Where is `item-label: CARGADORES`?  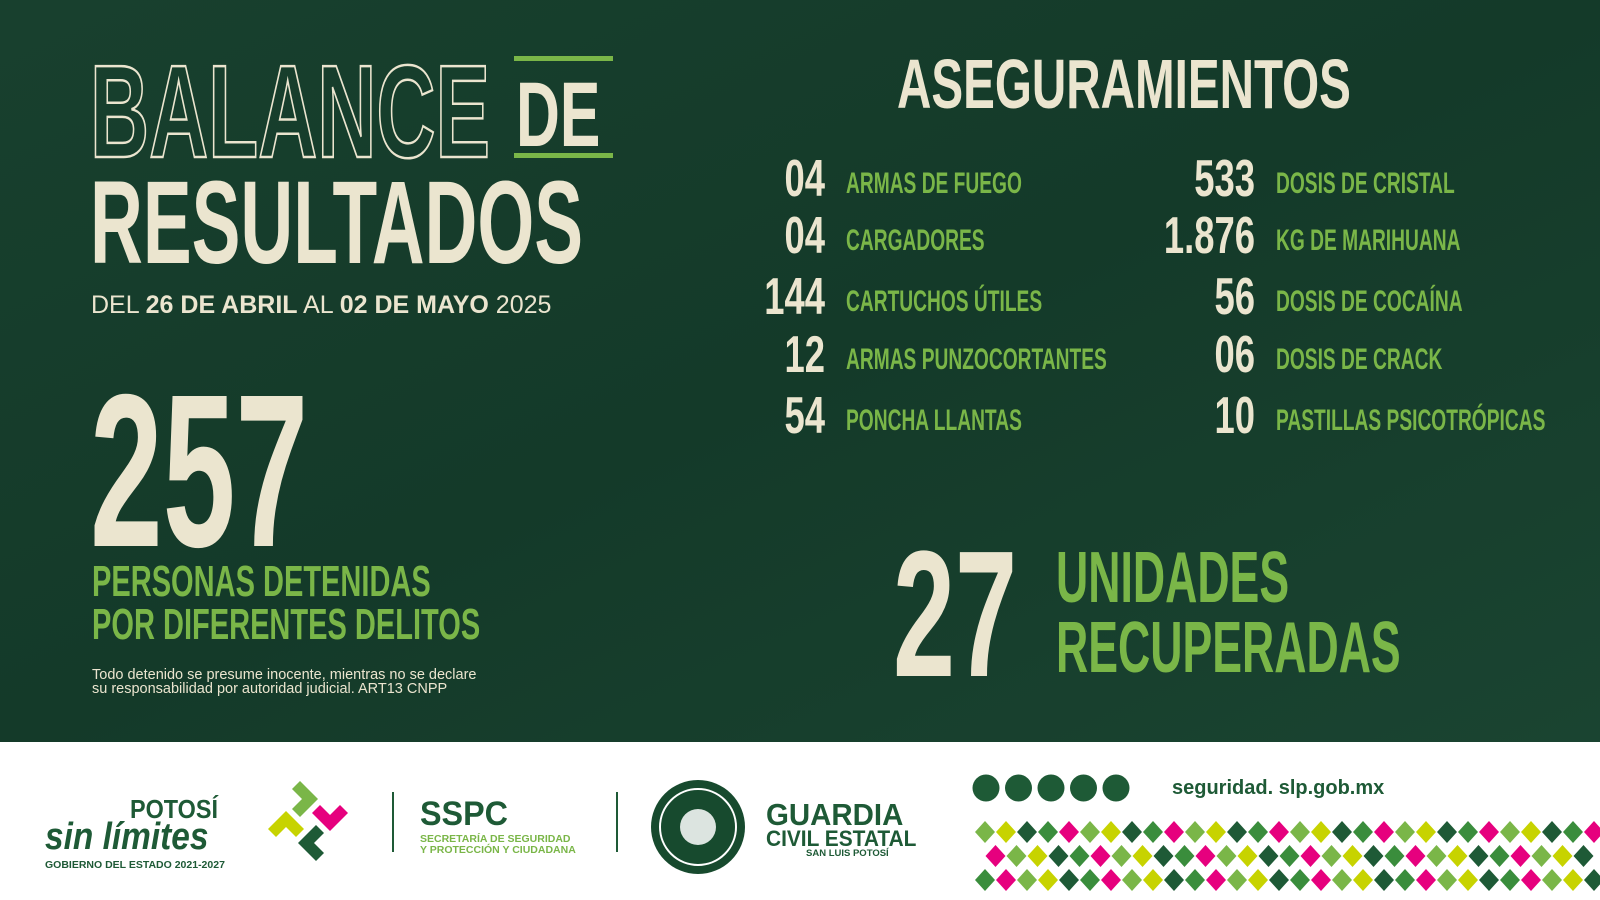 item-label: CARGADORES is located at coordinates (915, 240).